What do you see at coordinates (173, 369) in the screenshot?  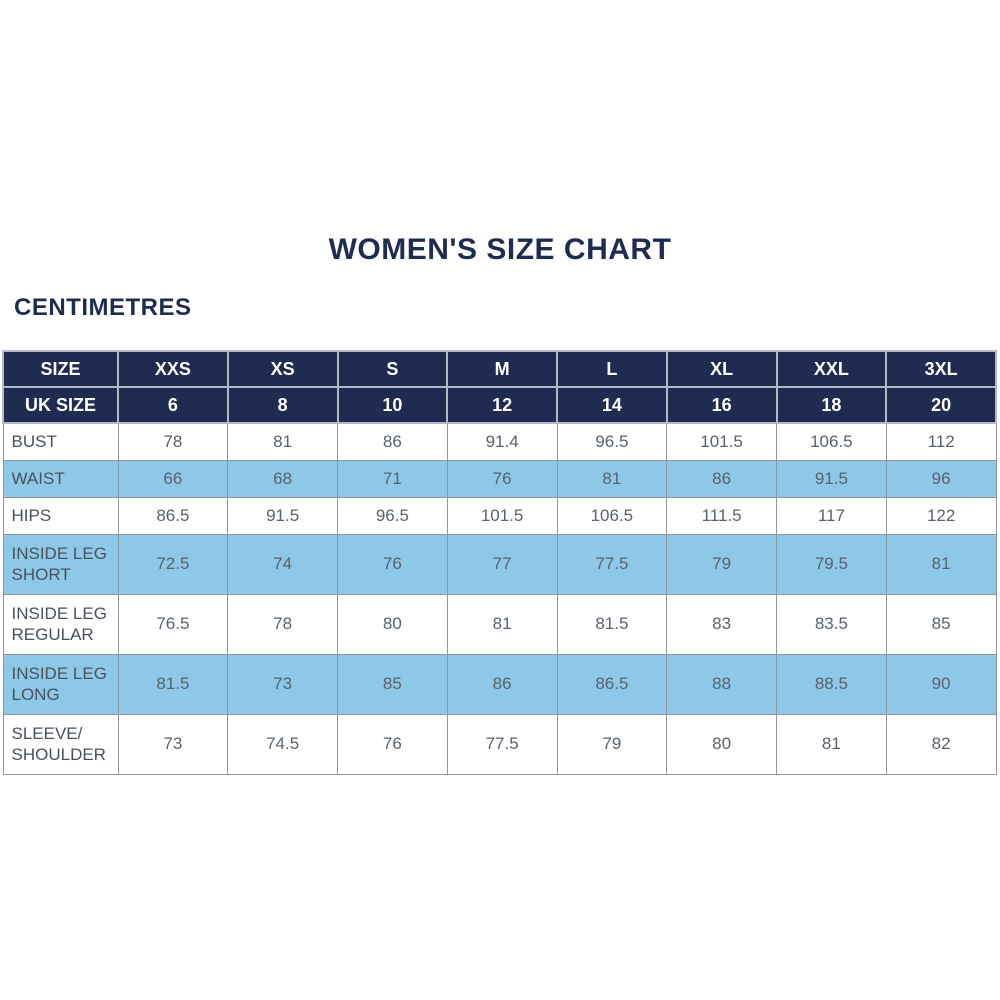 I see `header-cell: XXS` at bounding box center [173, 369].